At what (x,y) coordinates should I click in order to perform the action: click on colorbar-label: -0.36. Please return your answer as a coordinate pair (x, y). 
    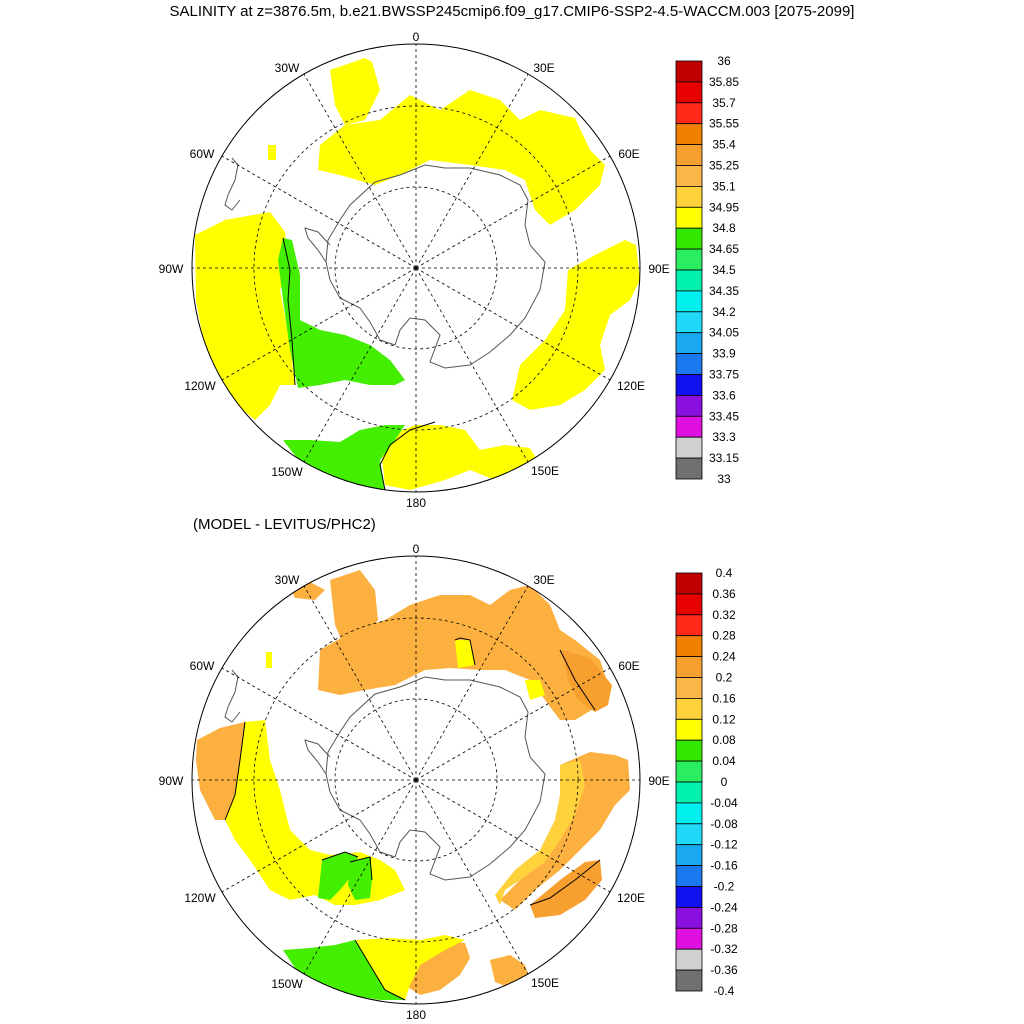
    Looking at the image, I should click on (724, 970).